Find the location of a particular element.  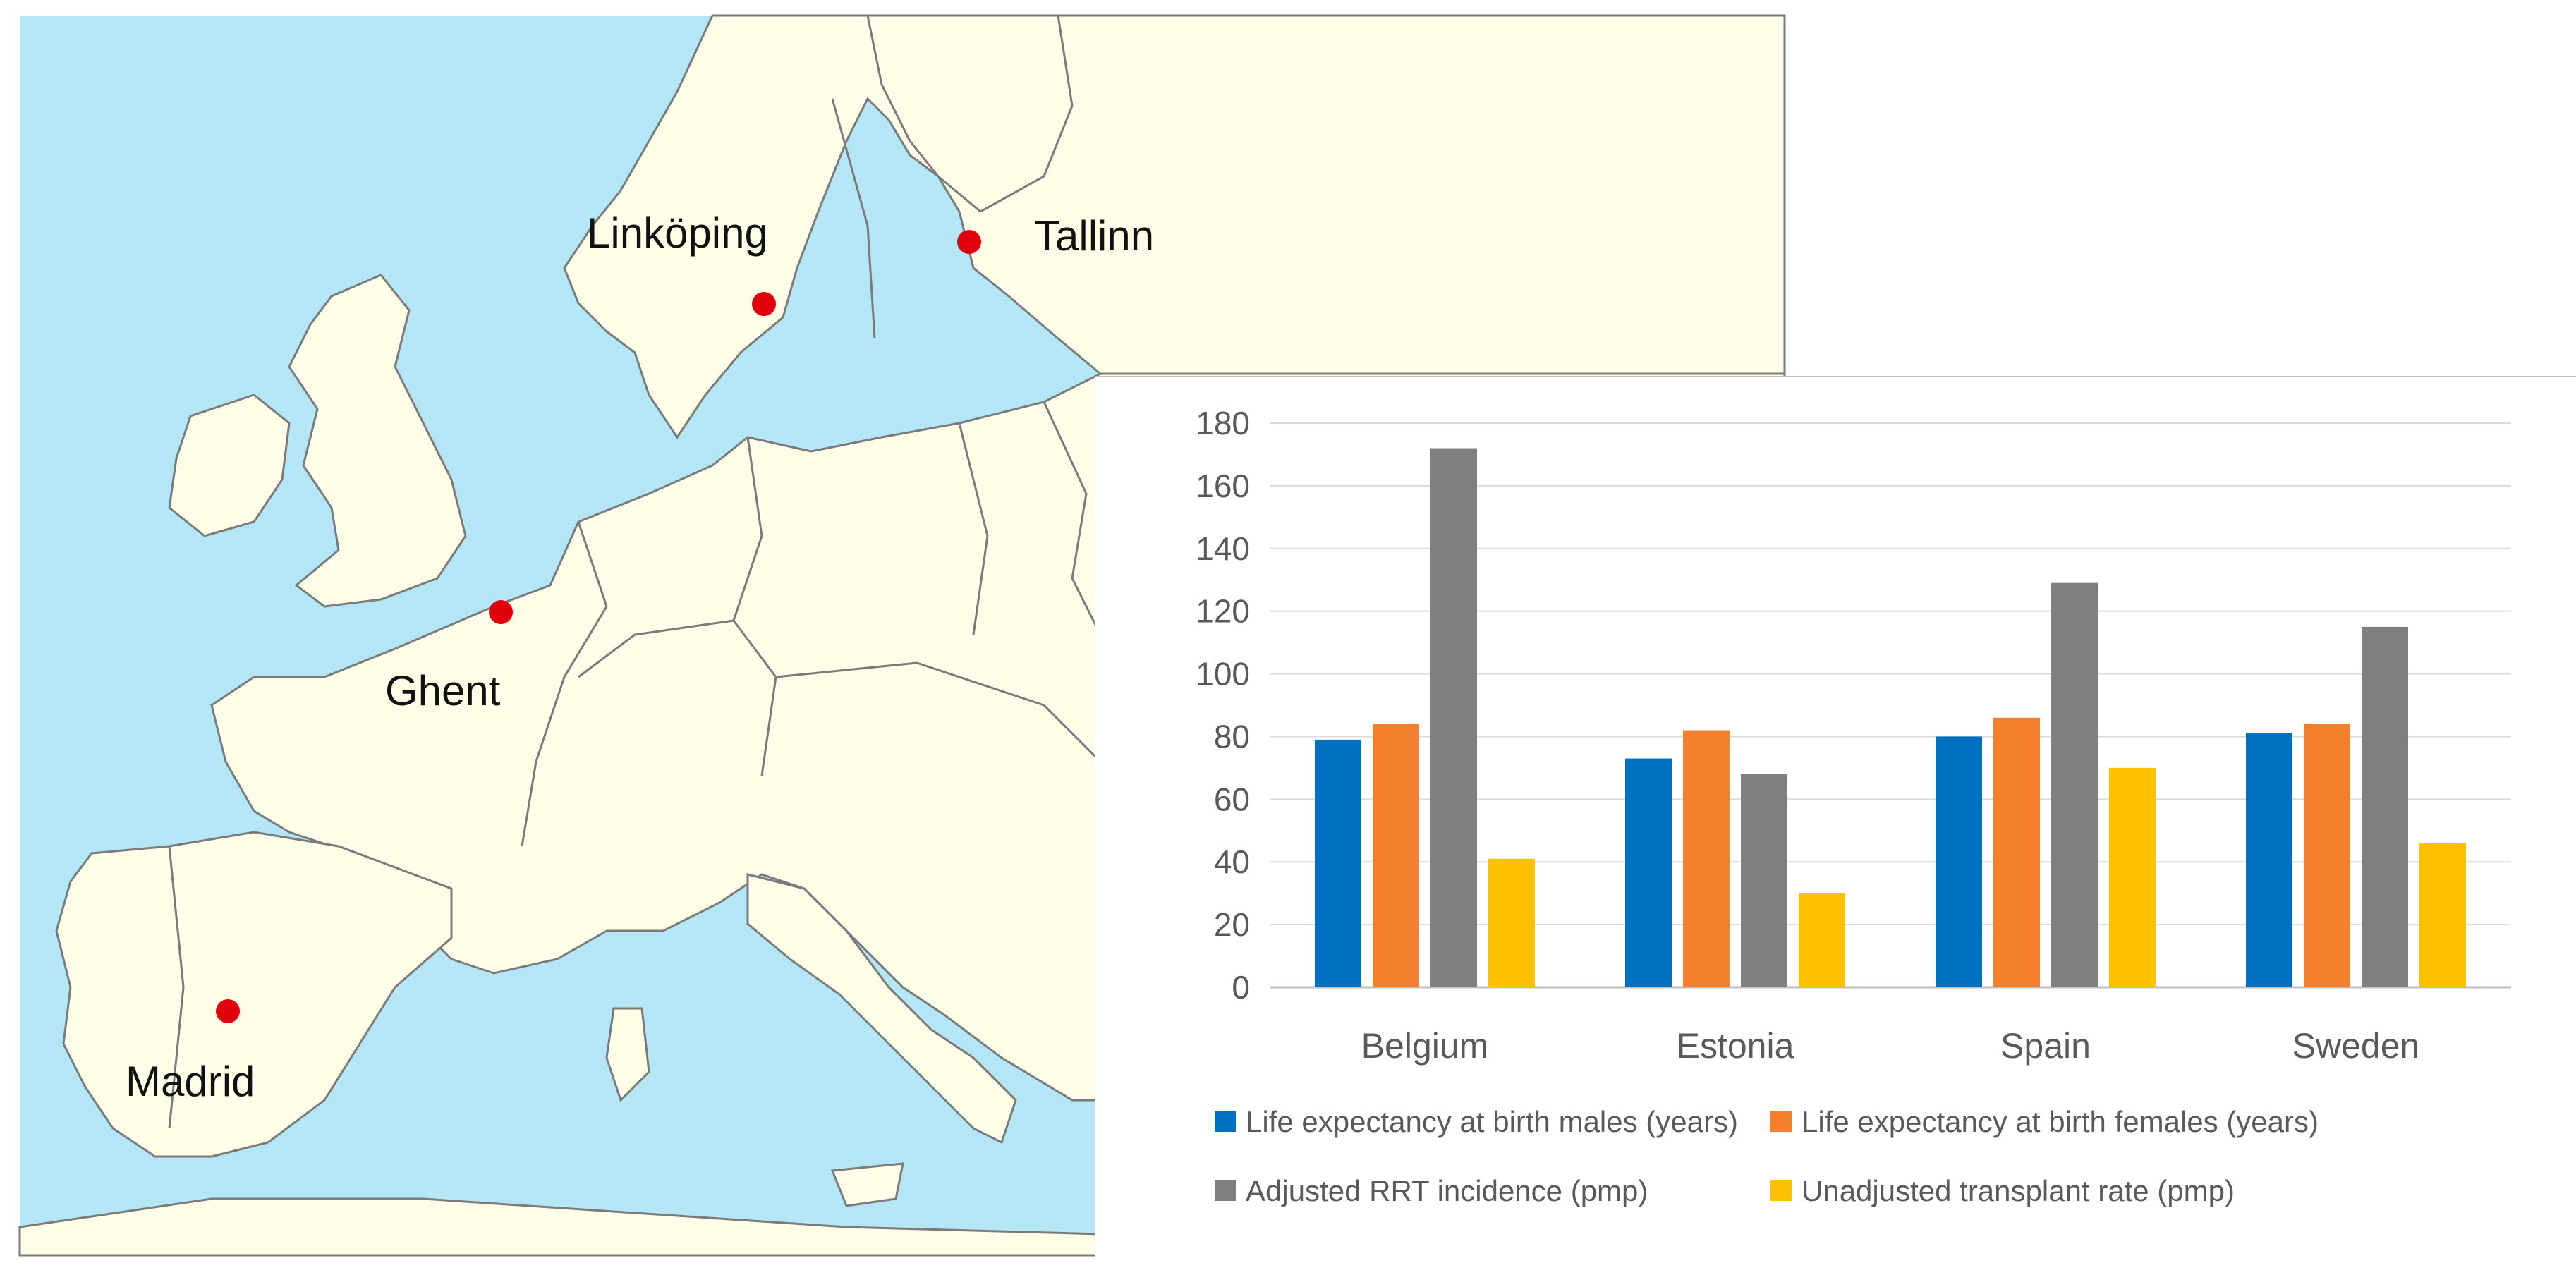

land-north-africa is located at coordinates (560, 1227).